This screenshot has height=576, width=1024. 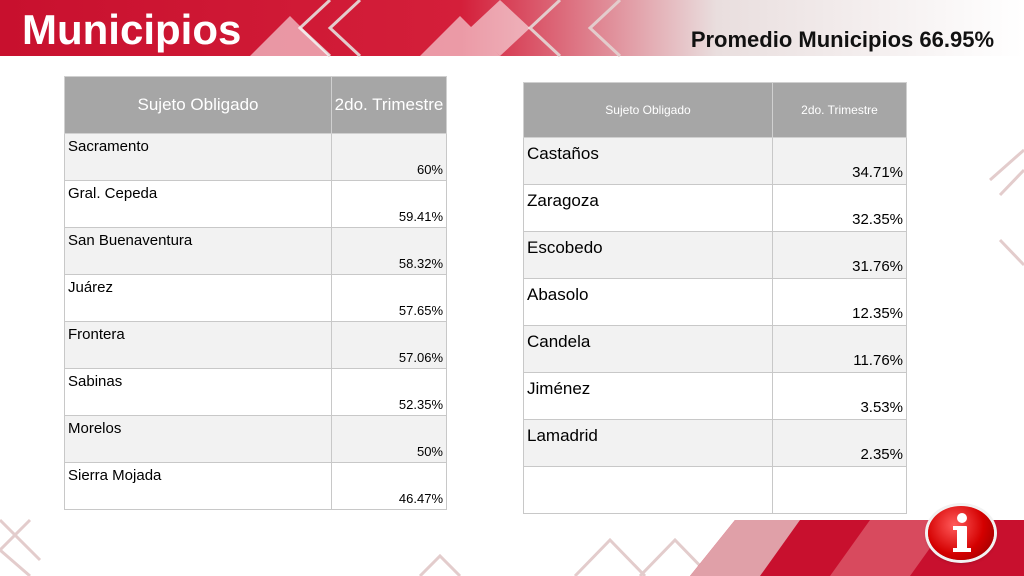 What do you see at coordinates (648, 161) in the screenshot?
I see `municipio-name: Castaños` at bounding box center [648, 161].